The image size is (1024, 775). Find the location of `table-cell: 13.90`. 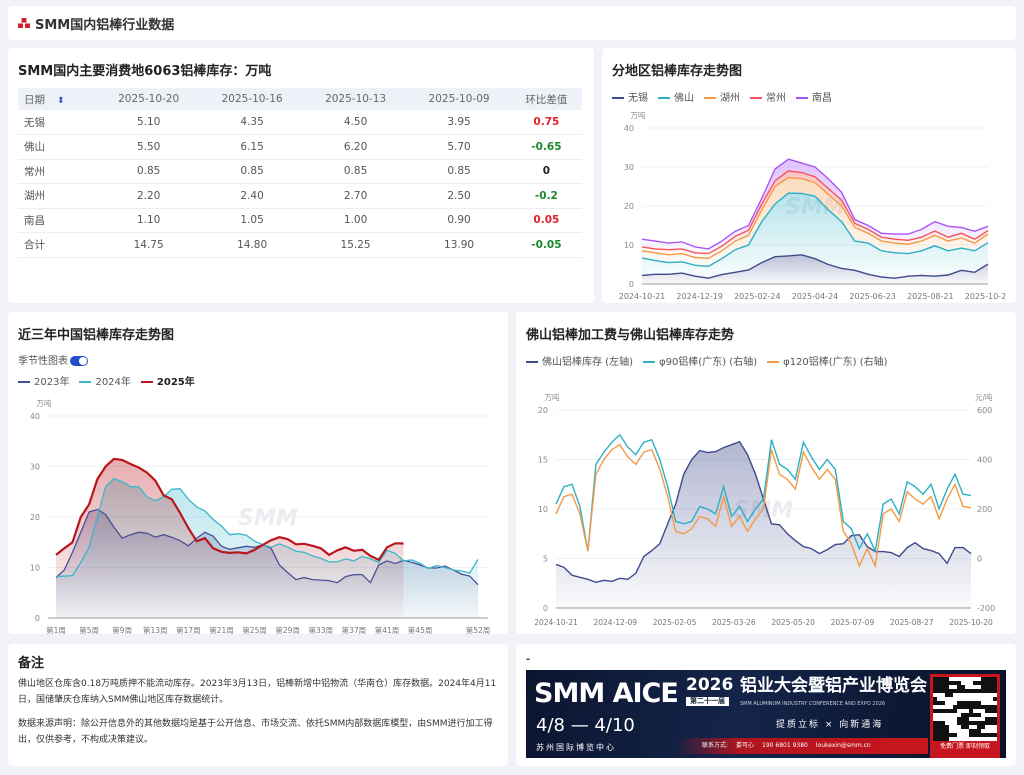

table-cell: 13.90 is located at coordinates (459, 245).